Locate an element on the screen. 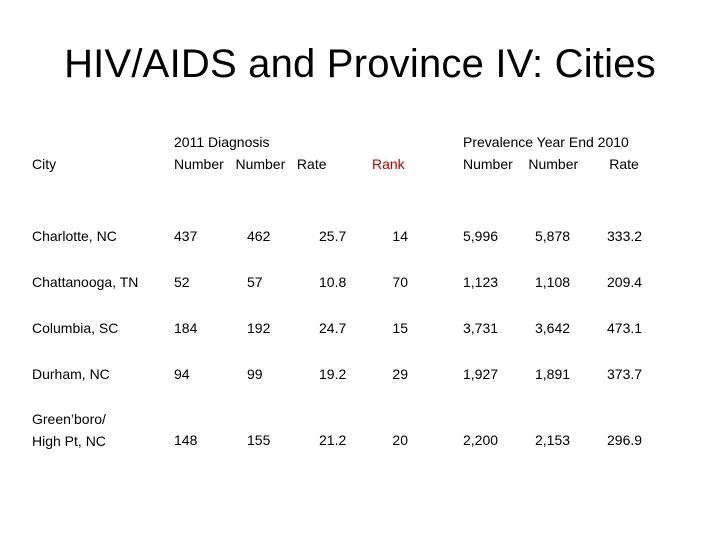  cell-rank: 15 is located at coordinates (400, 328).